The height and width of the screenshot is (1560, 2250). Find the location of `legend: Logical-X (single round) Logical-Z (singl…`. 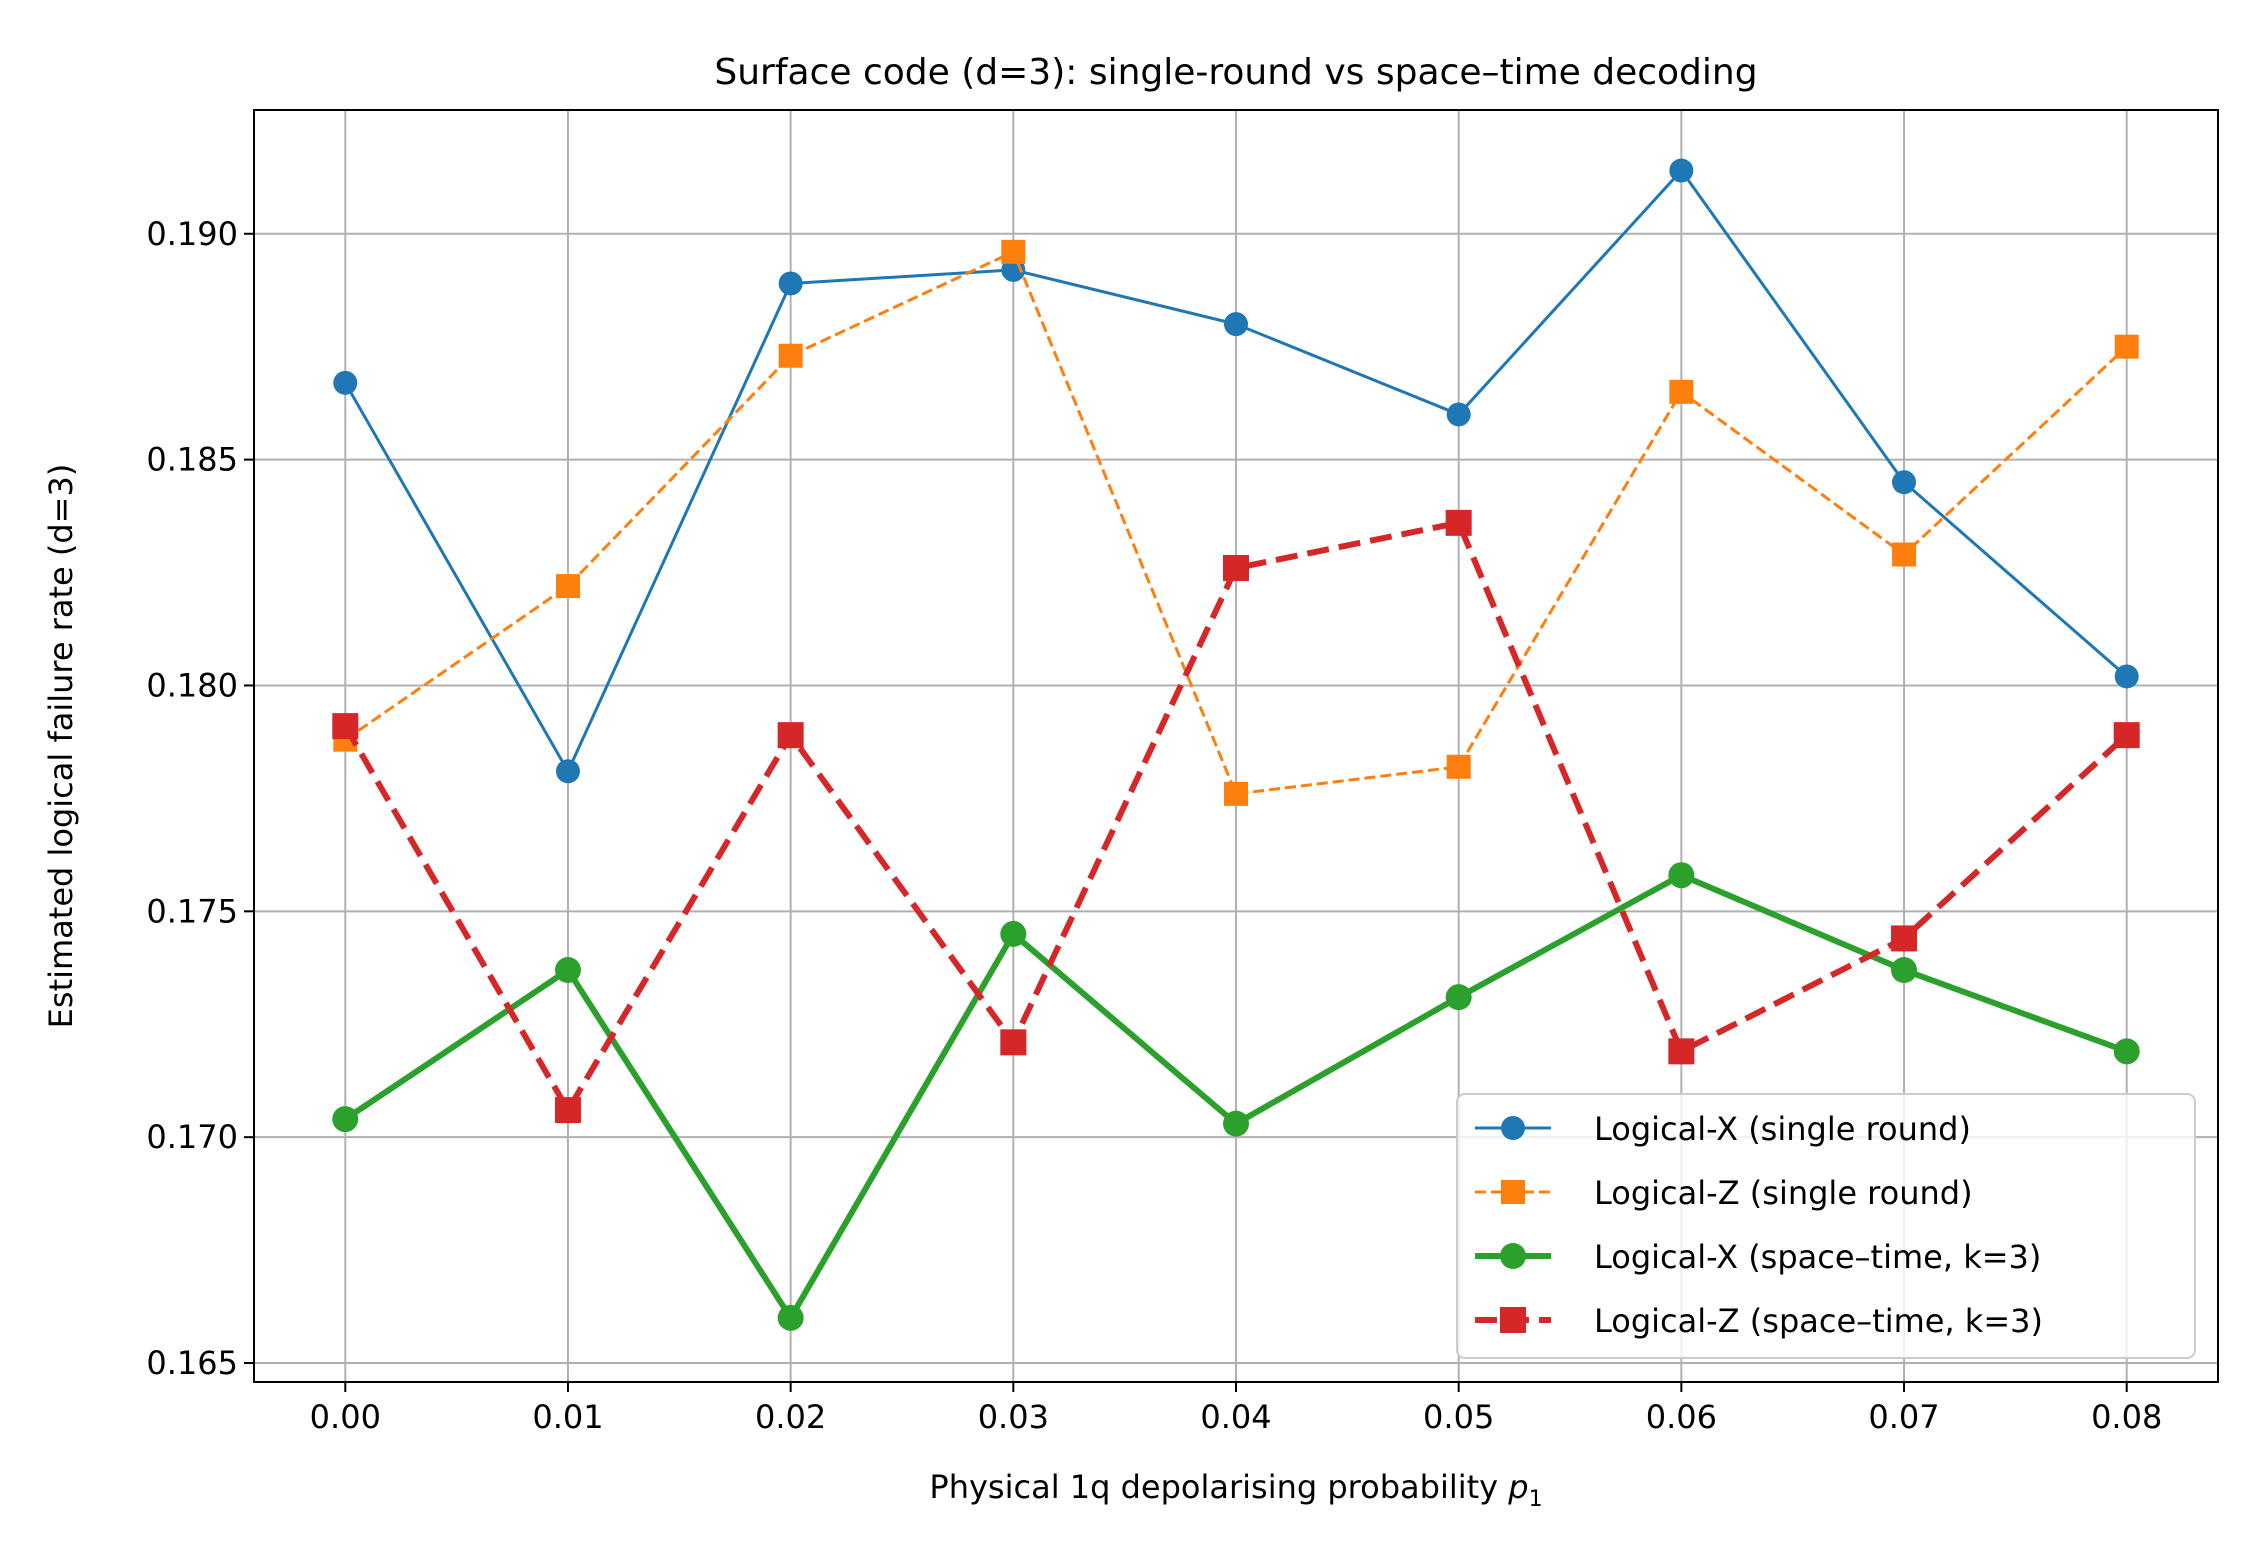

legend: Logical-X (single round) Logical-Z (singl… is located at coordinates (1826, 1226).